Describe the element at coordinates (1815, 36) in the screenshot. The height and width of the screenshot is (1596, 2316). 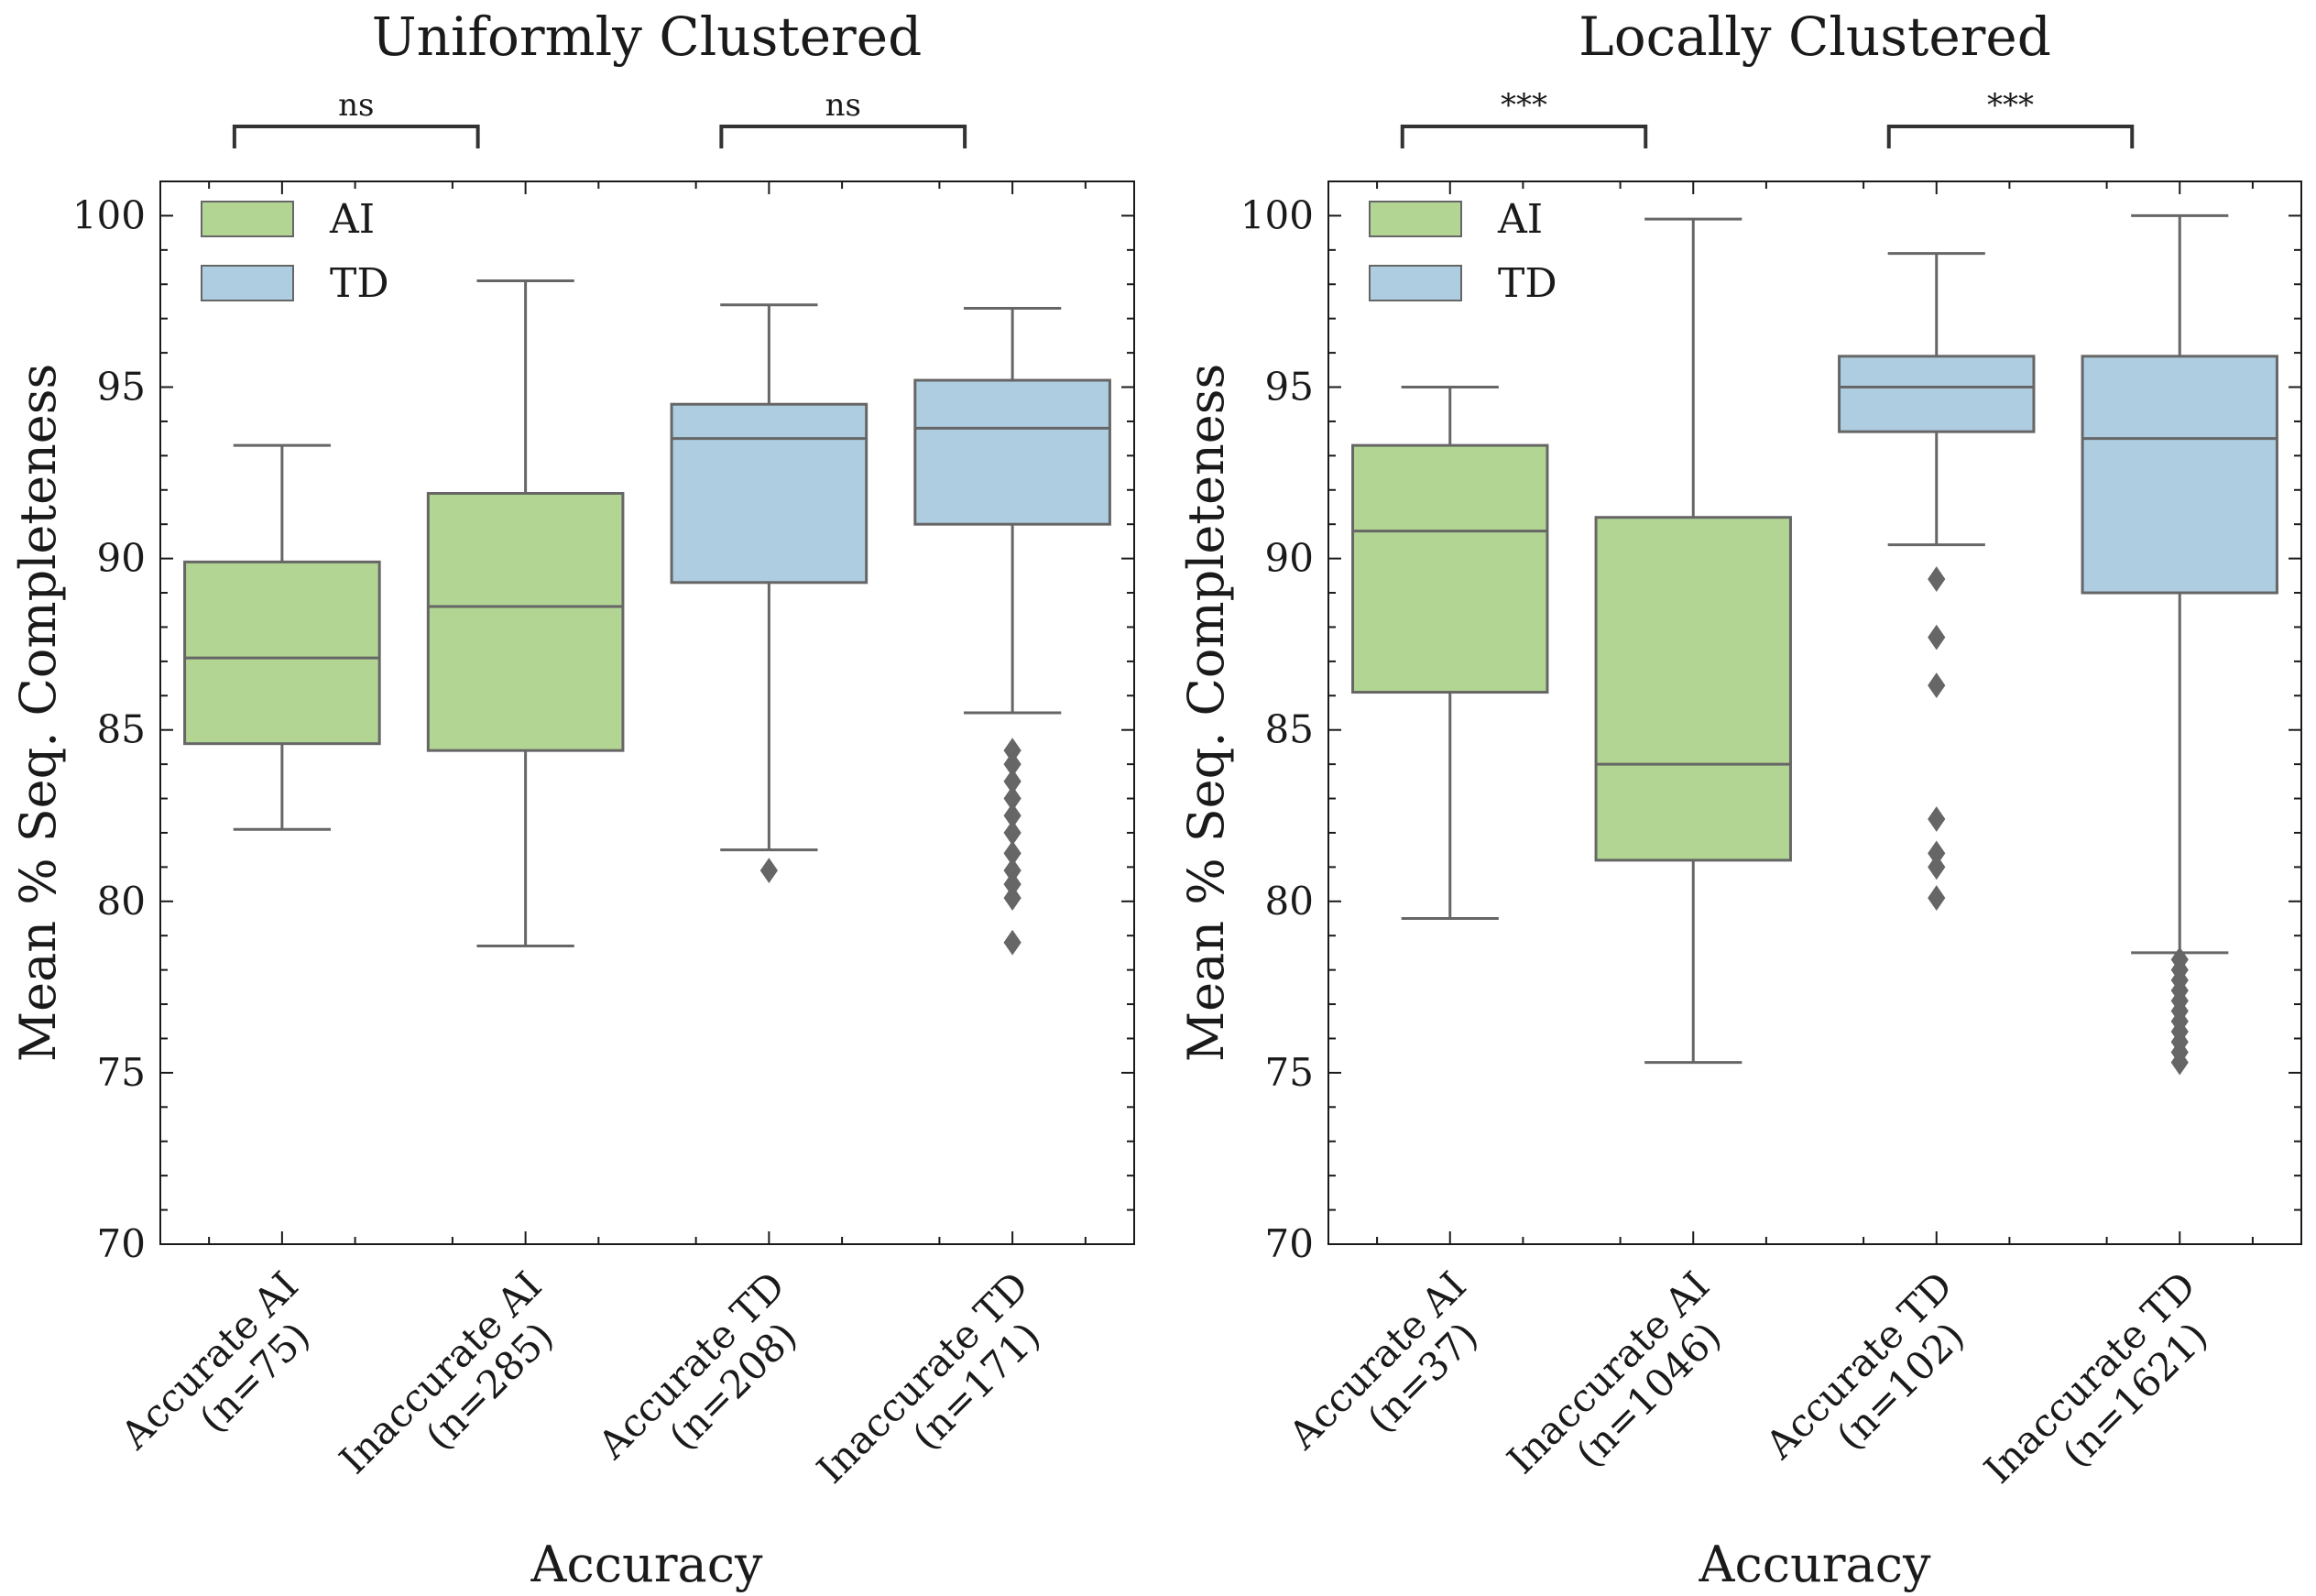
I see `panel-title: Locally Clustered` at that location.